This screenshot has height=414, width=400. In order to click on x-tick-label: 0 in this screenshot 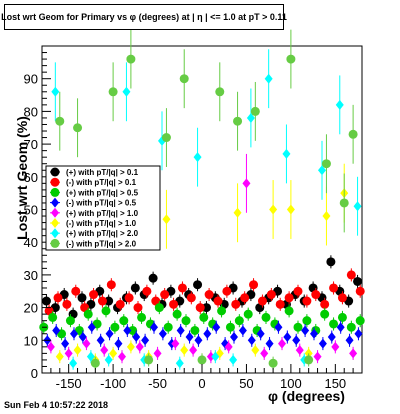, I will do `click(201, 383)`.